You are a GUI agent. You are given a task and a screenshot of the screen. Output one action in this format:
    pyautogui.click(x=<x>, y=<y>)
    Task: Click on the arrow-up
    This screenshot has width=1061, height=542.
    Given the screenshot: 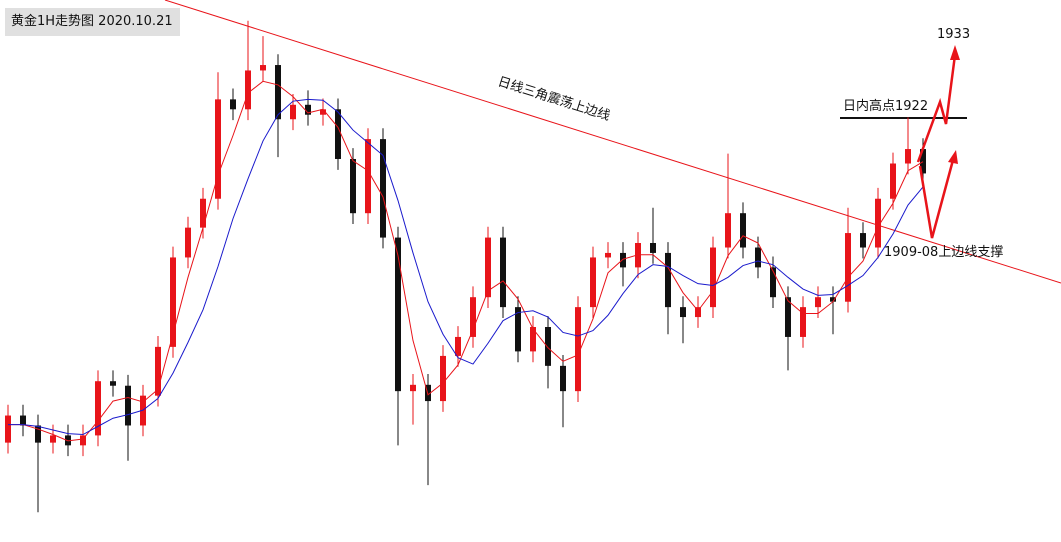 What is the action you would take?
    pyautogui.click(x=936, y=108)
    